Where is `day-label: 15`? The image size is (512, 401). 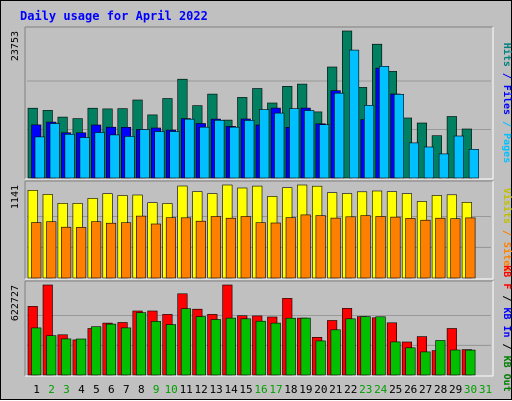 day-label: 15 is located at coordinates (245, 389).